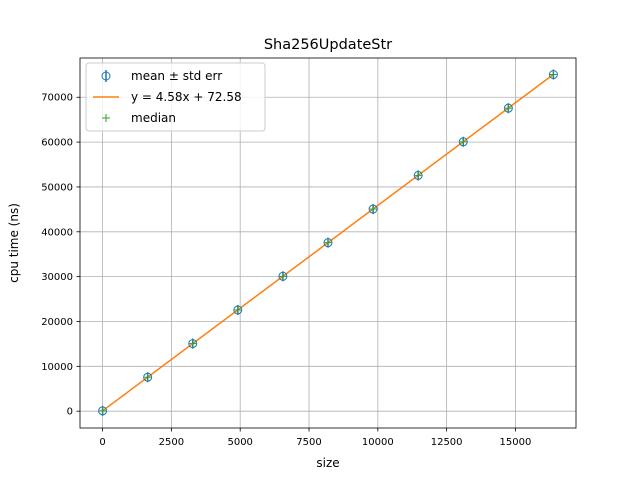 The height and width of the screenshot is (484, 640). Describe the element at coordinates (328, 45) in the screenshot. I see `chart-title: Sha256UpdateStr` at that location.